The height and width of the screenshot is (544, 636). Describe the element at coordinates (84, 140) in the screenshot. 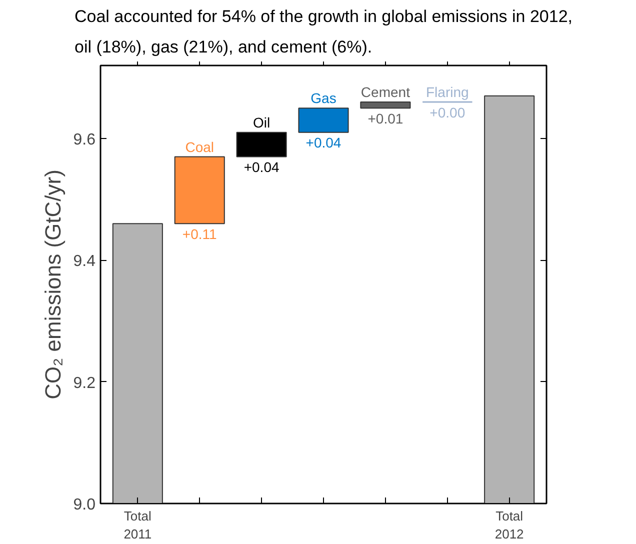

I see `y-tick-label: 9.6` at that location.